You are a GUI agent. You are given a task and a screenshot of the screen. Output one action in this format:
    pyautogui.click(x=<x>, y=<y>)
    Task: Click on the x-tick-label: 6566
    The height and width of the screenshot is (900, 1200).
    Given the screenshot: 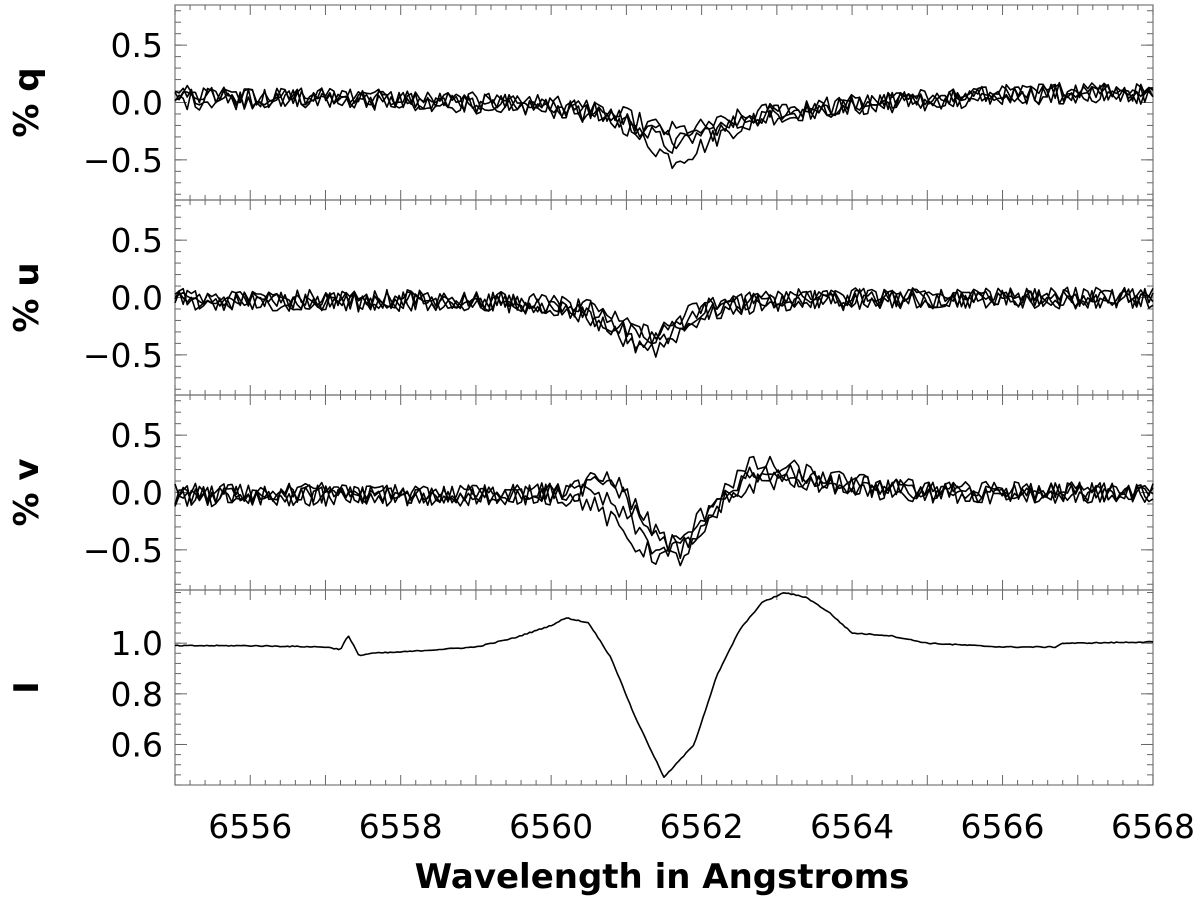 What is the action you would take?
    pyautogui.click(x=1003, y=826)
    